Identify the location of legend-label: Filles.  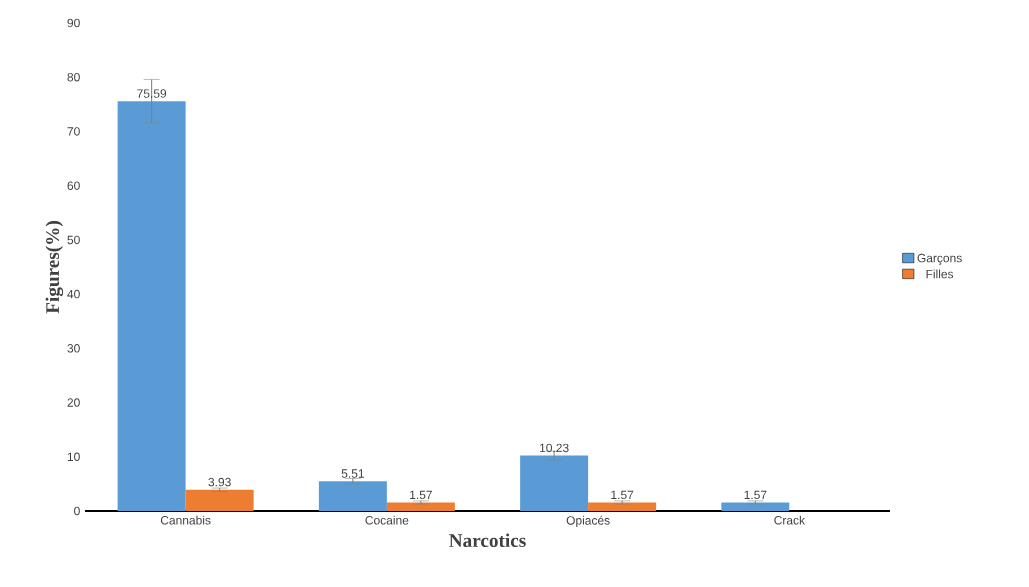
(940, 274).